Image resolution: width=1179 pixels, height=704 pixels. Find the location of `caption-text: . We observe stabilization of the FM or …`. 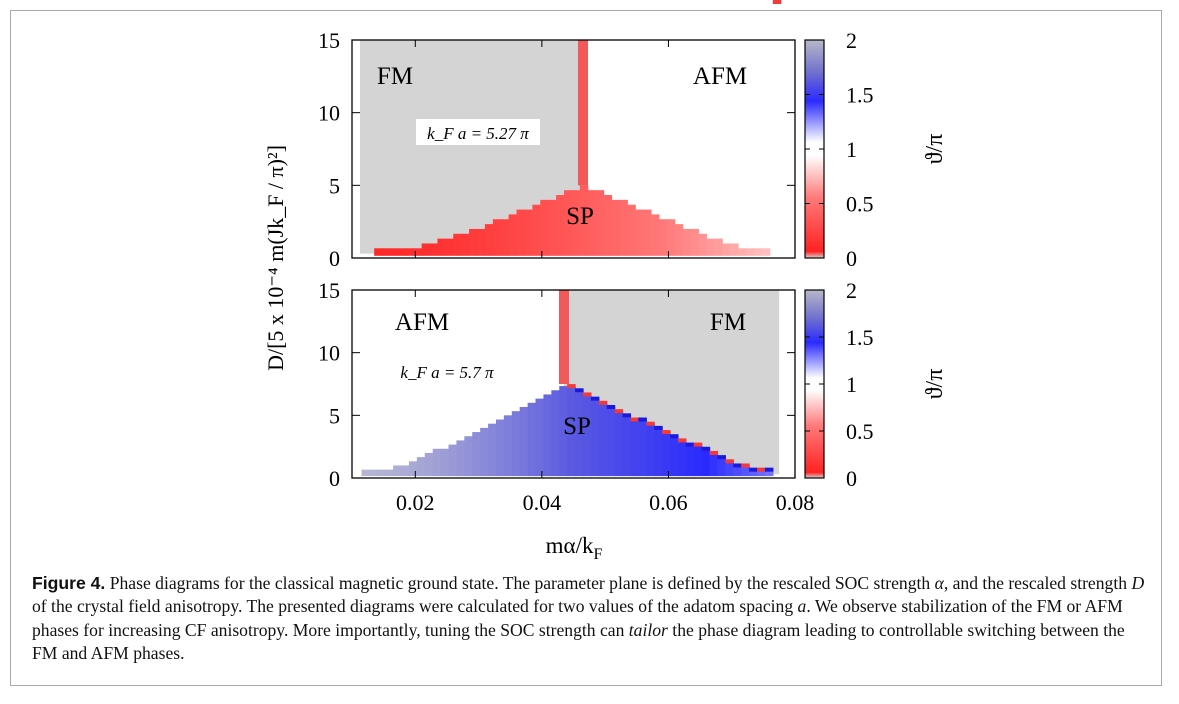

caption-text: . We observe stabilization of the FM or … is located at coordinates (577, 618).